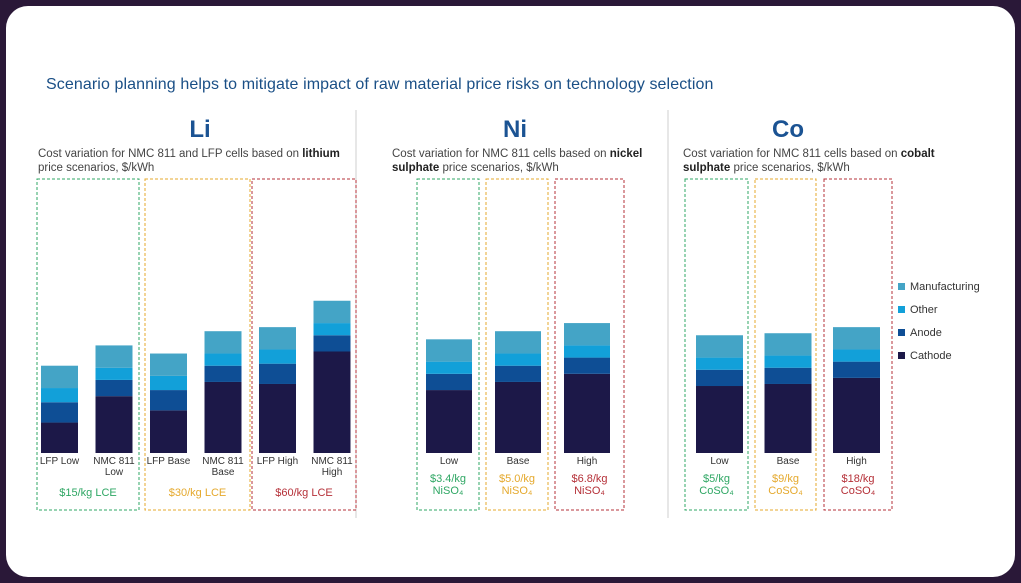 The width and height of the screenshot is (1021, 583). I want to click on legend-label: Other, so click(924, 310).